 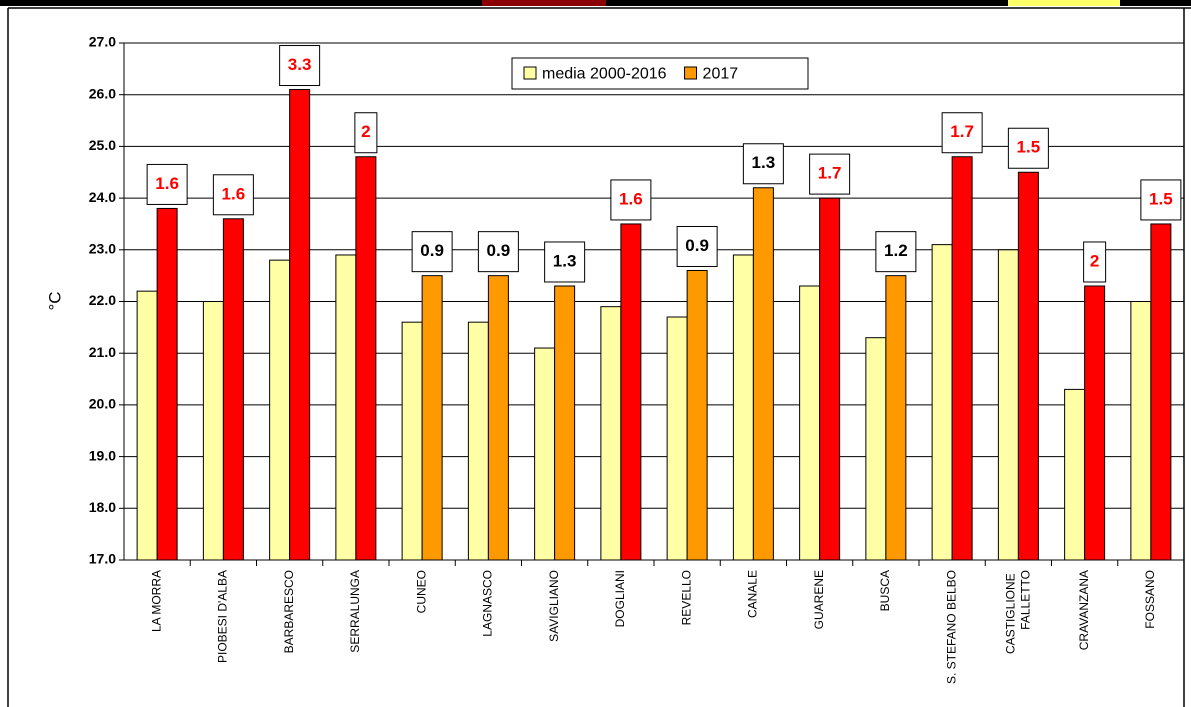 I want to click on x-tick-label: PIOBESI D'ALBA, so click(x=223, y=616).